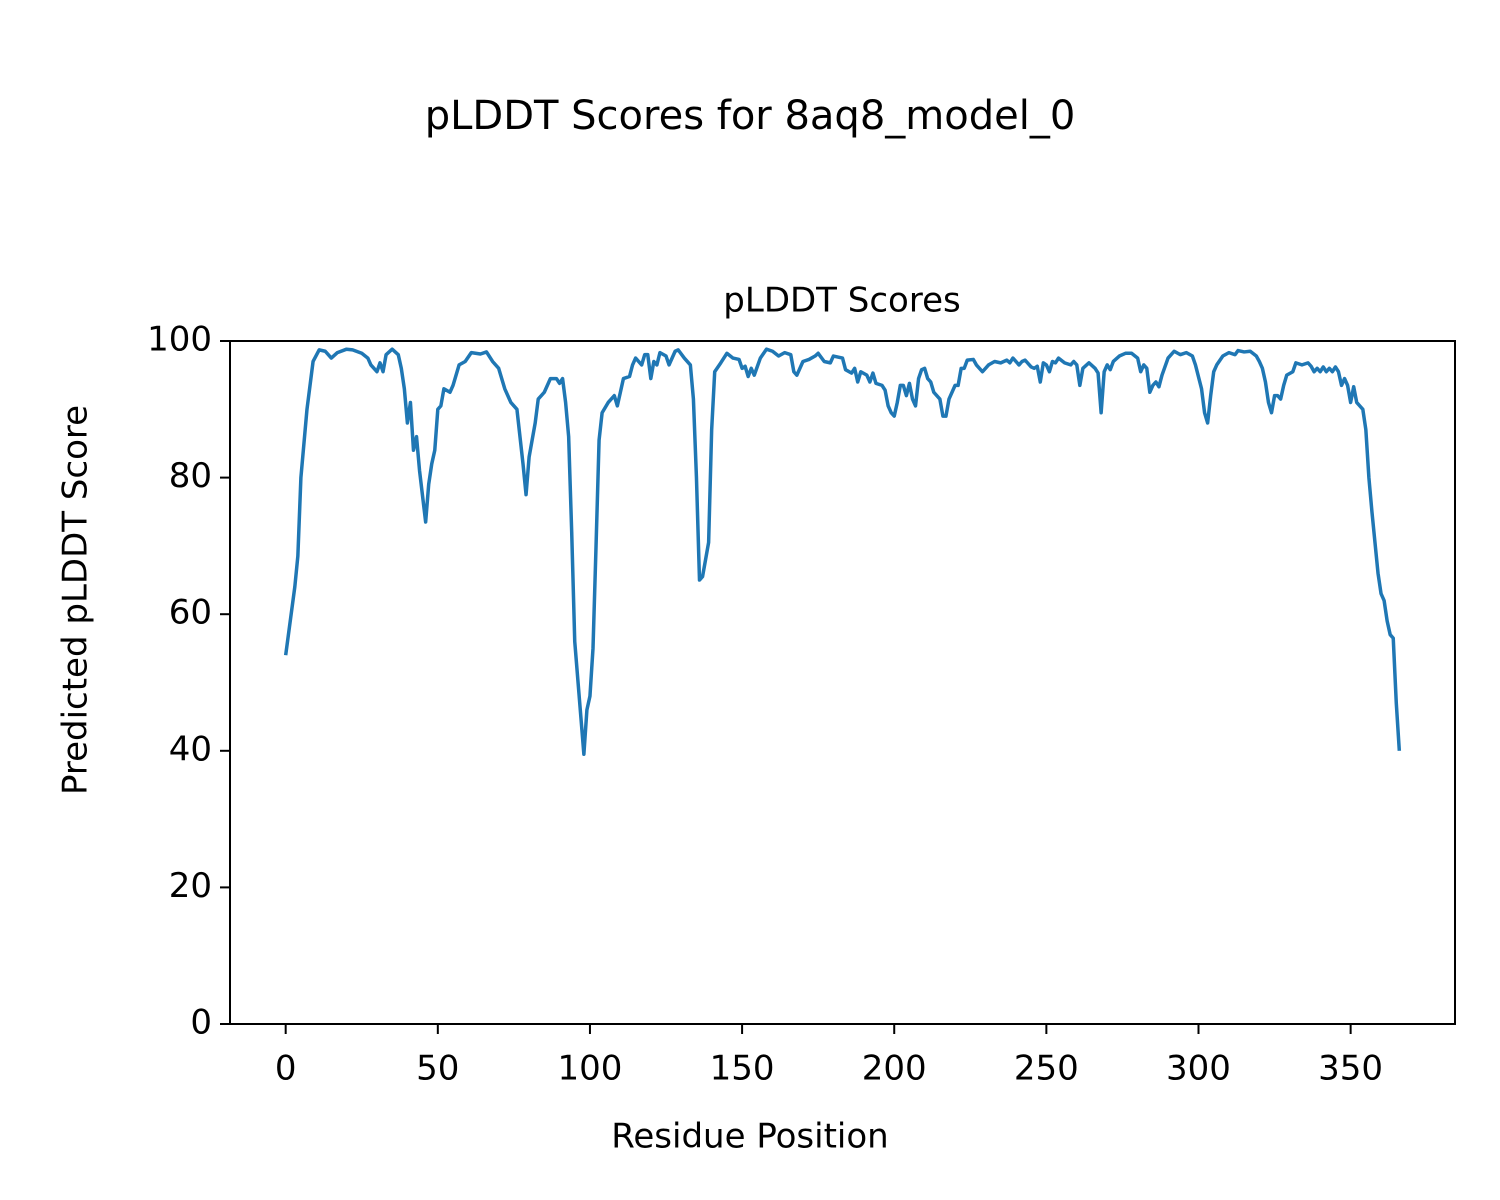  Describe the element at coordinates (894, 1069) in the screenshot. I see `x-tick-label: 200` at that location.